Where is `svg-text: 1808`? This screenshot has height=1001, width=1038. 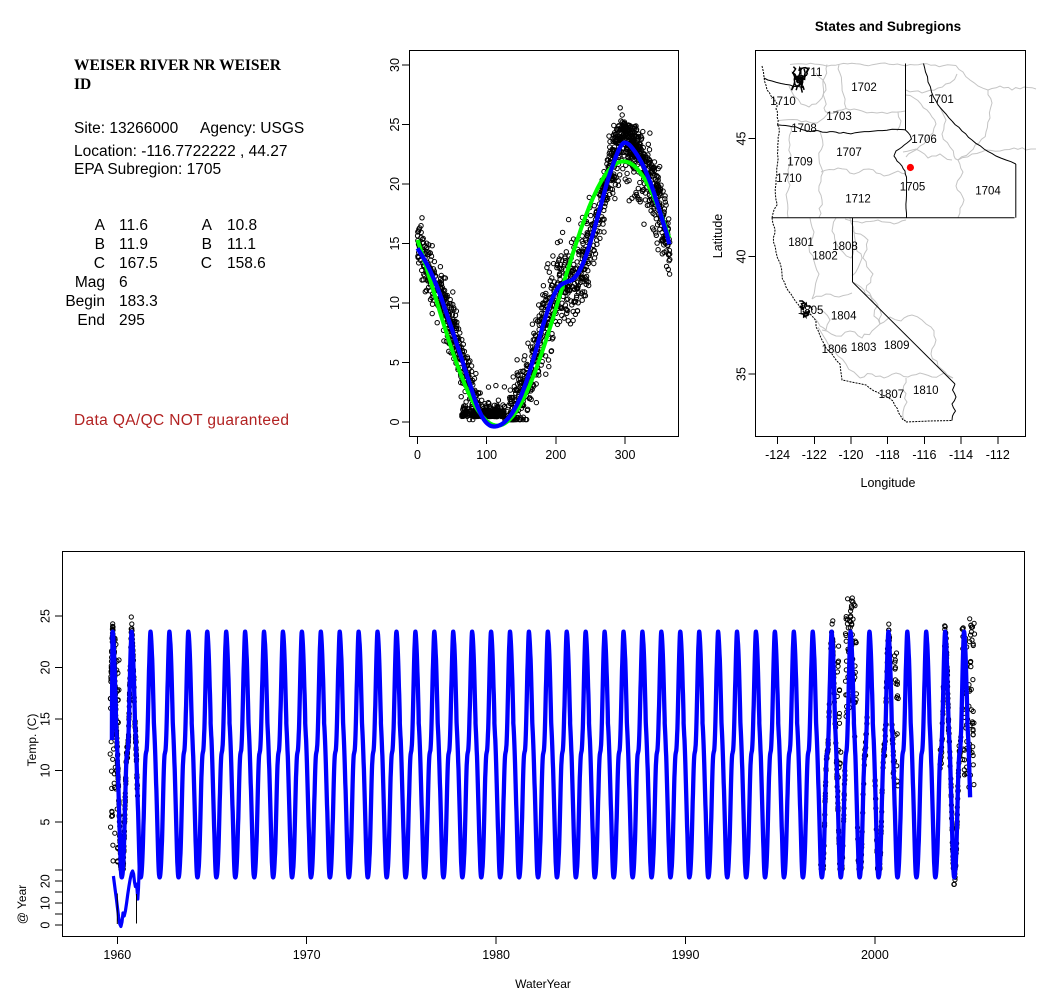 svg-text: 1808 is located at coordinates (845, 247).